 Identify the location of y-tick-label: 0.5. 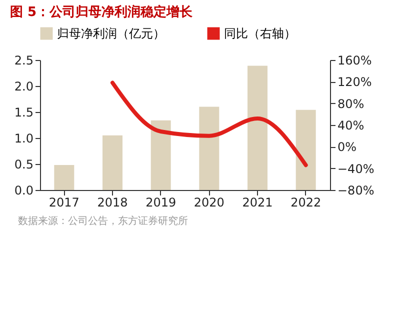
(24, 165).